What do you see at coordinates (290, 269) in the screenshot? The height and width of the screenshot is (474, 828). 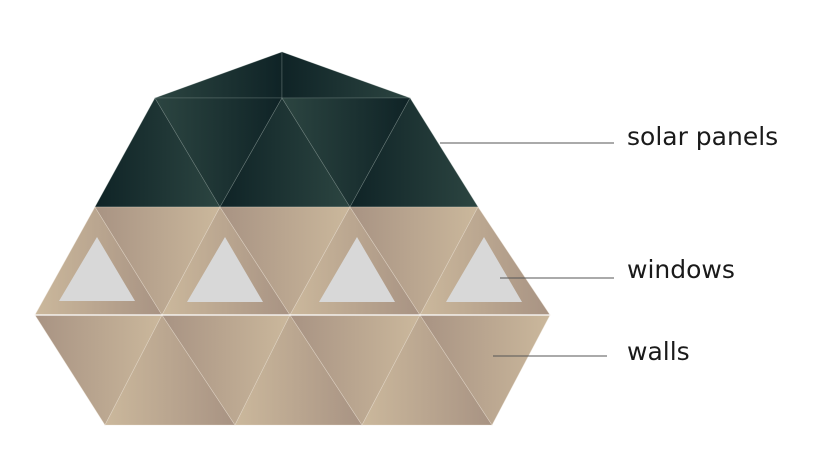 I see `windows-group` at bounding box center [290, 269].